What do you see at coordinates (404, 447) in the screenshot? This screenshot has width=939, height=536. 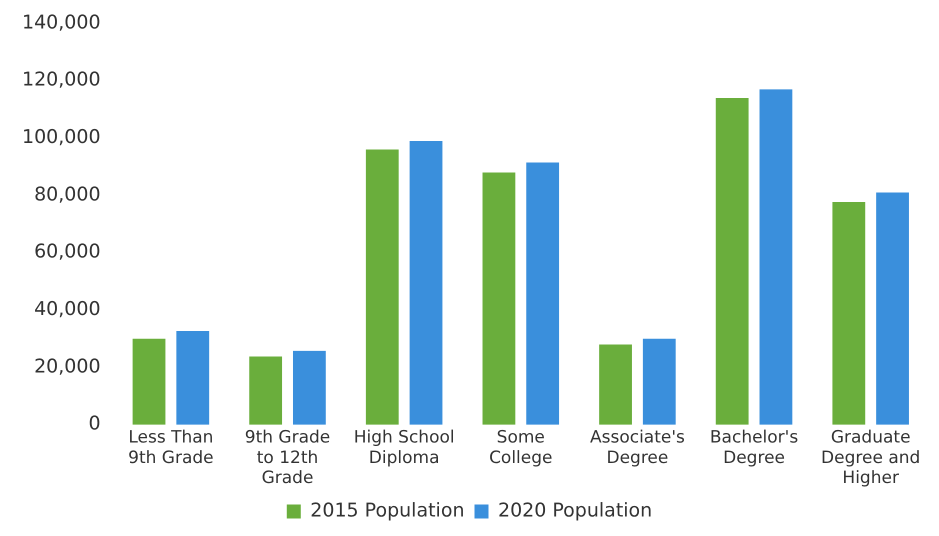 I see `x-tick-label: High School Diploma` at bounding box center [404, 447].